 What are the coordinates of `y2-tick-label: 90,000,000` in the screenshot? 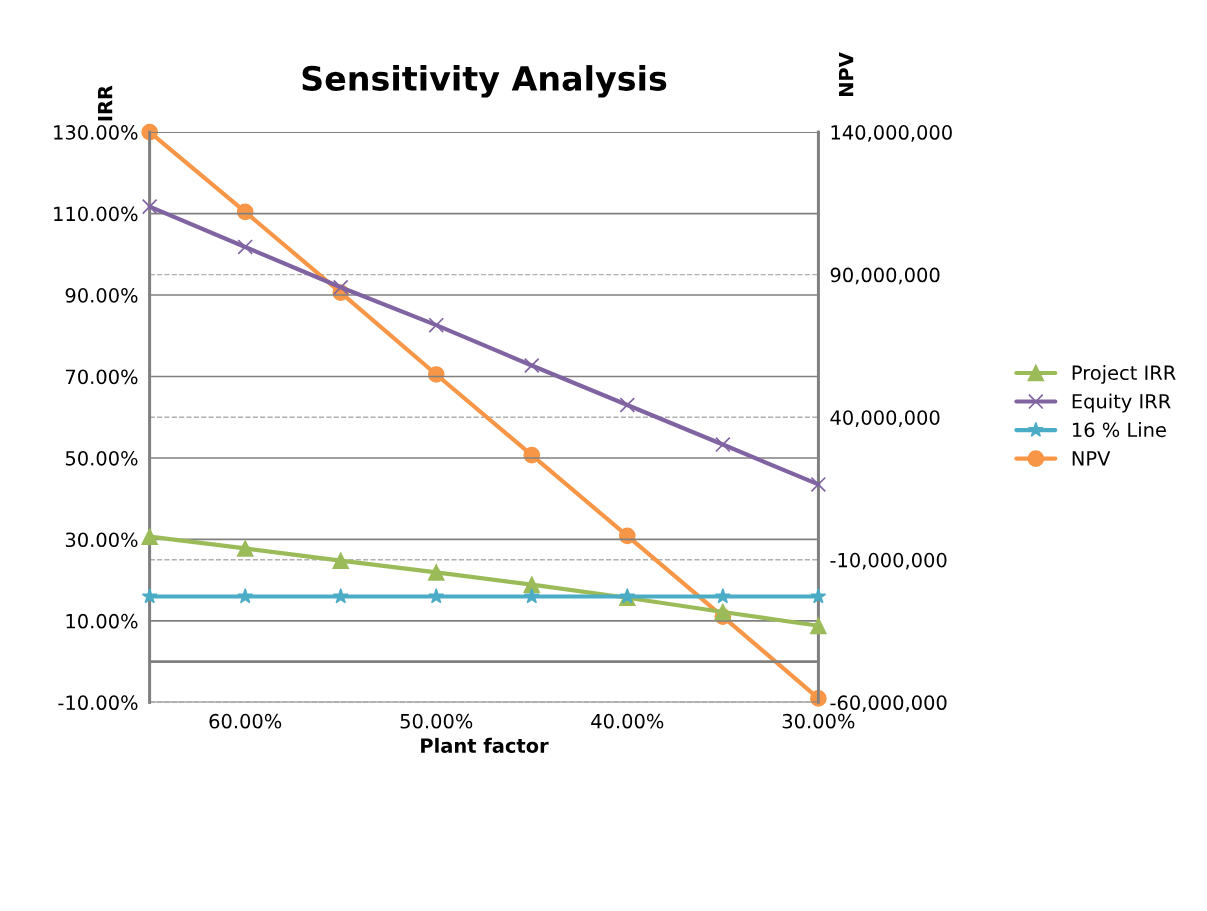 It's located at (885, 276).